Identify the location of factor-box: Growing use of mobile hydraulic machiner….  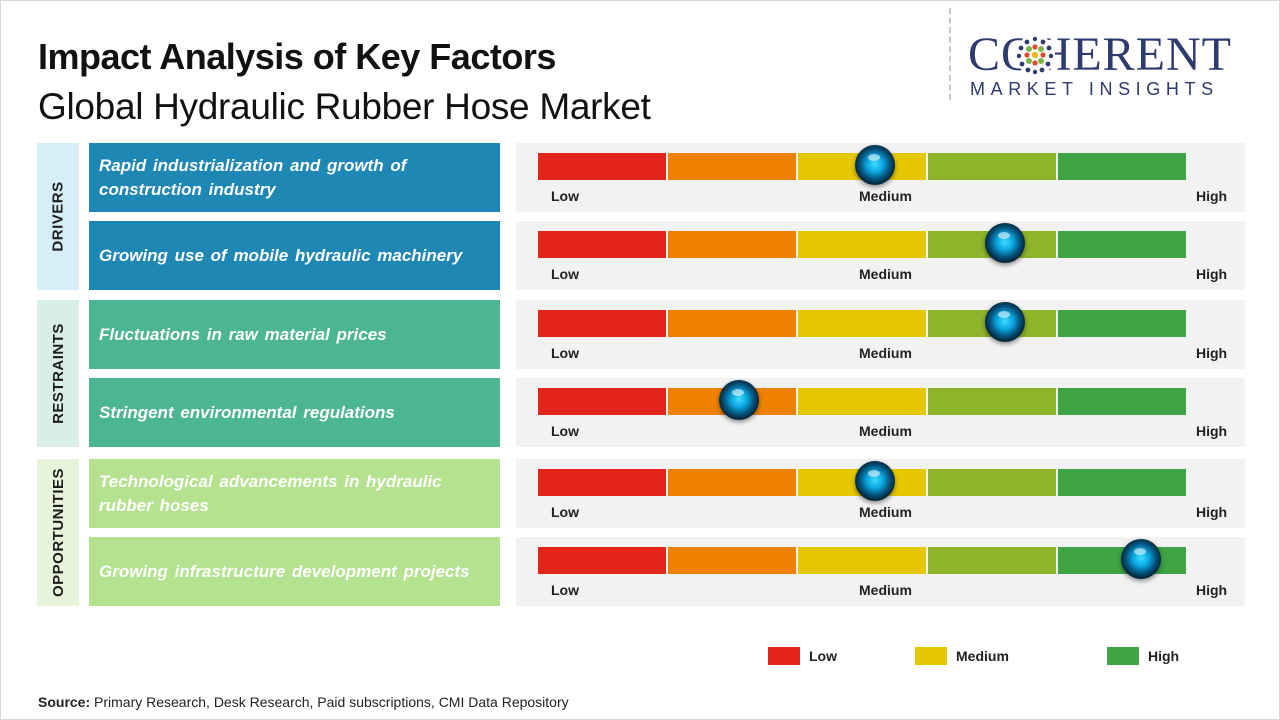
(294, 255).